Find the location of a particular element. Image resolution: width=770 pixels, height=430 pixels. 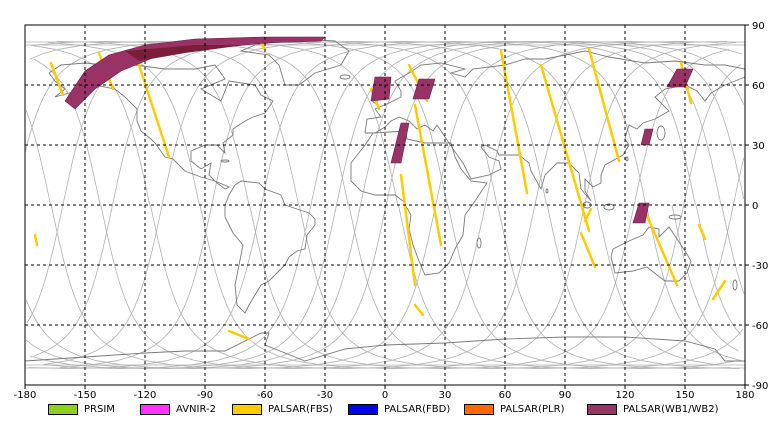

legend-item-avnir2: AVNIR-2 is located at coordinates (178, 409).